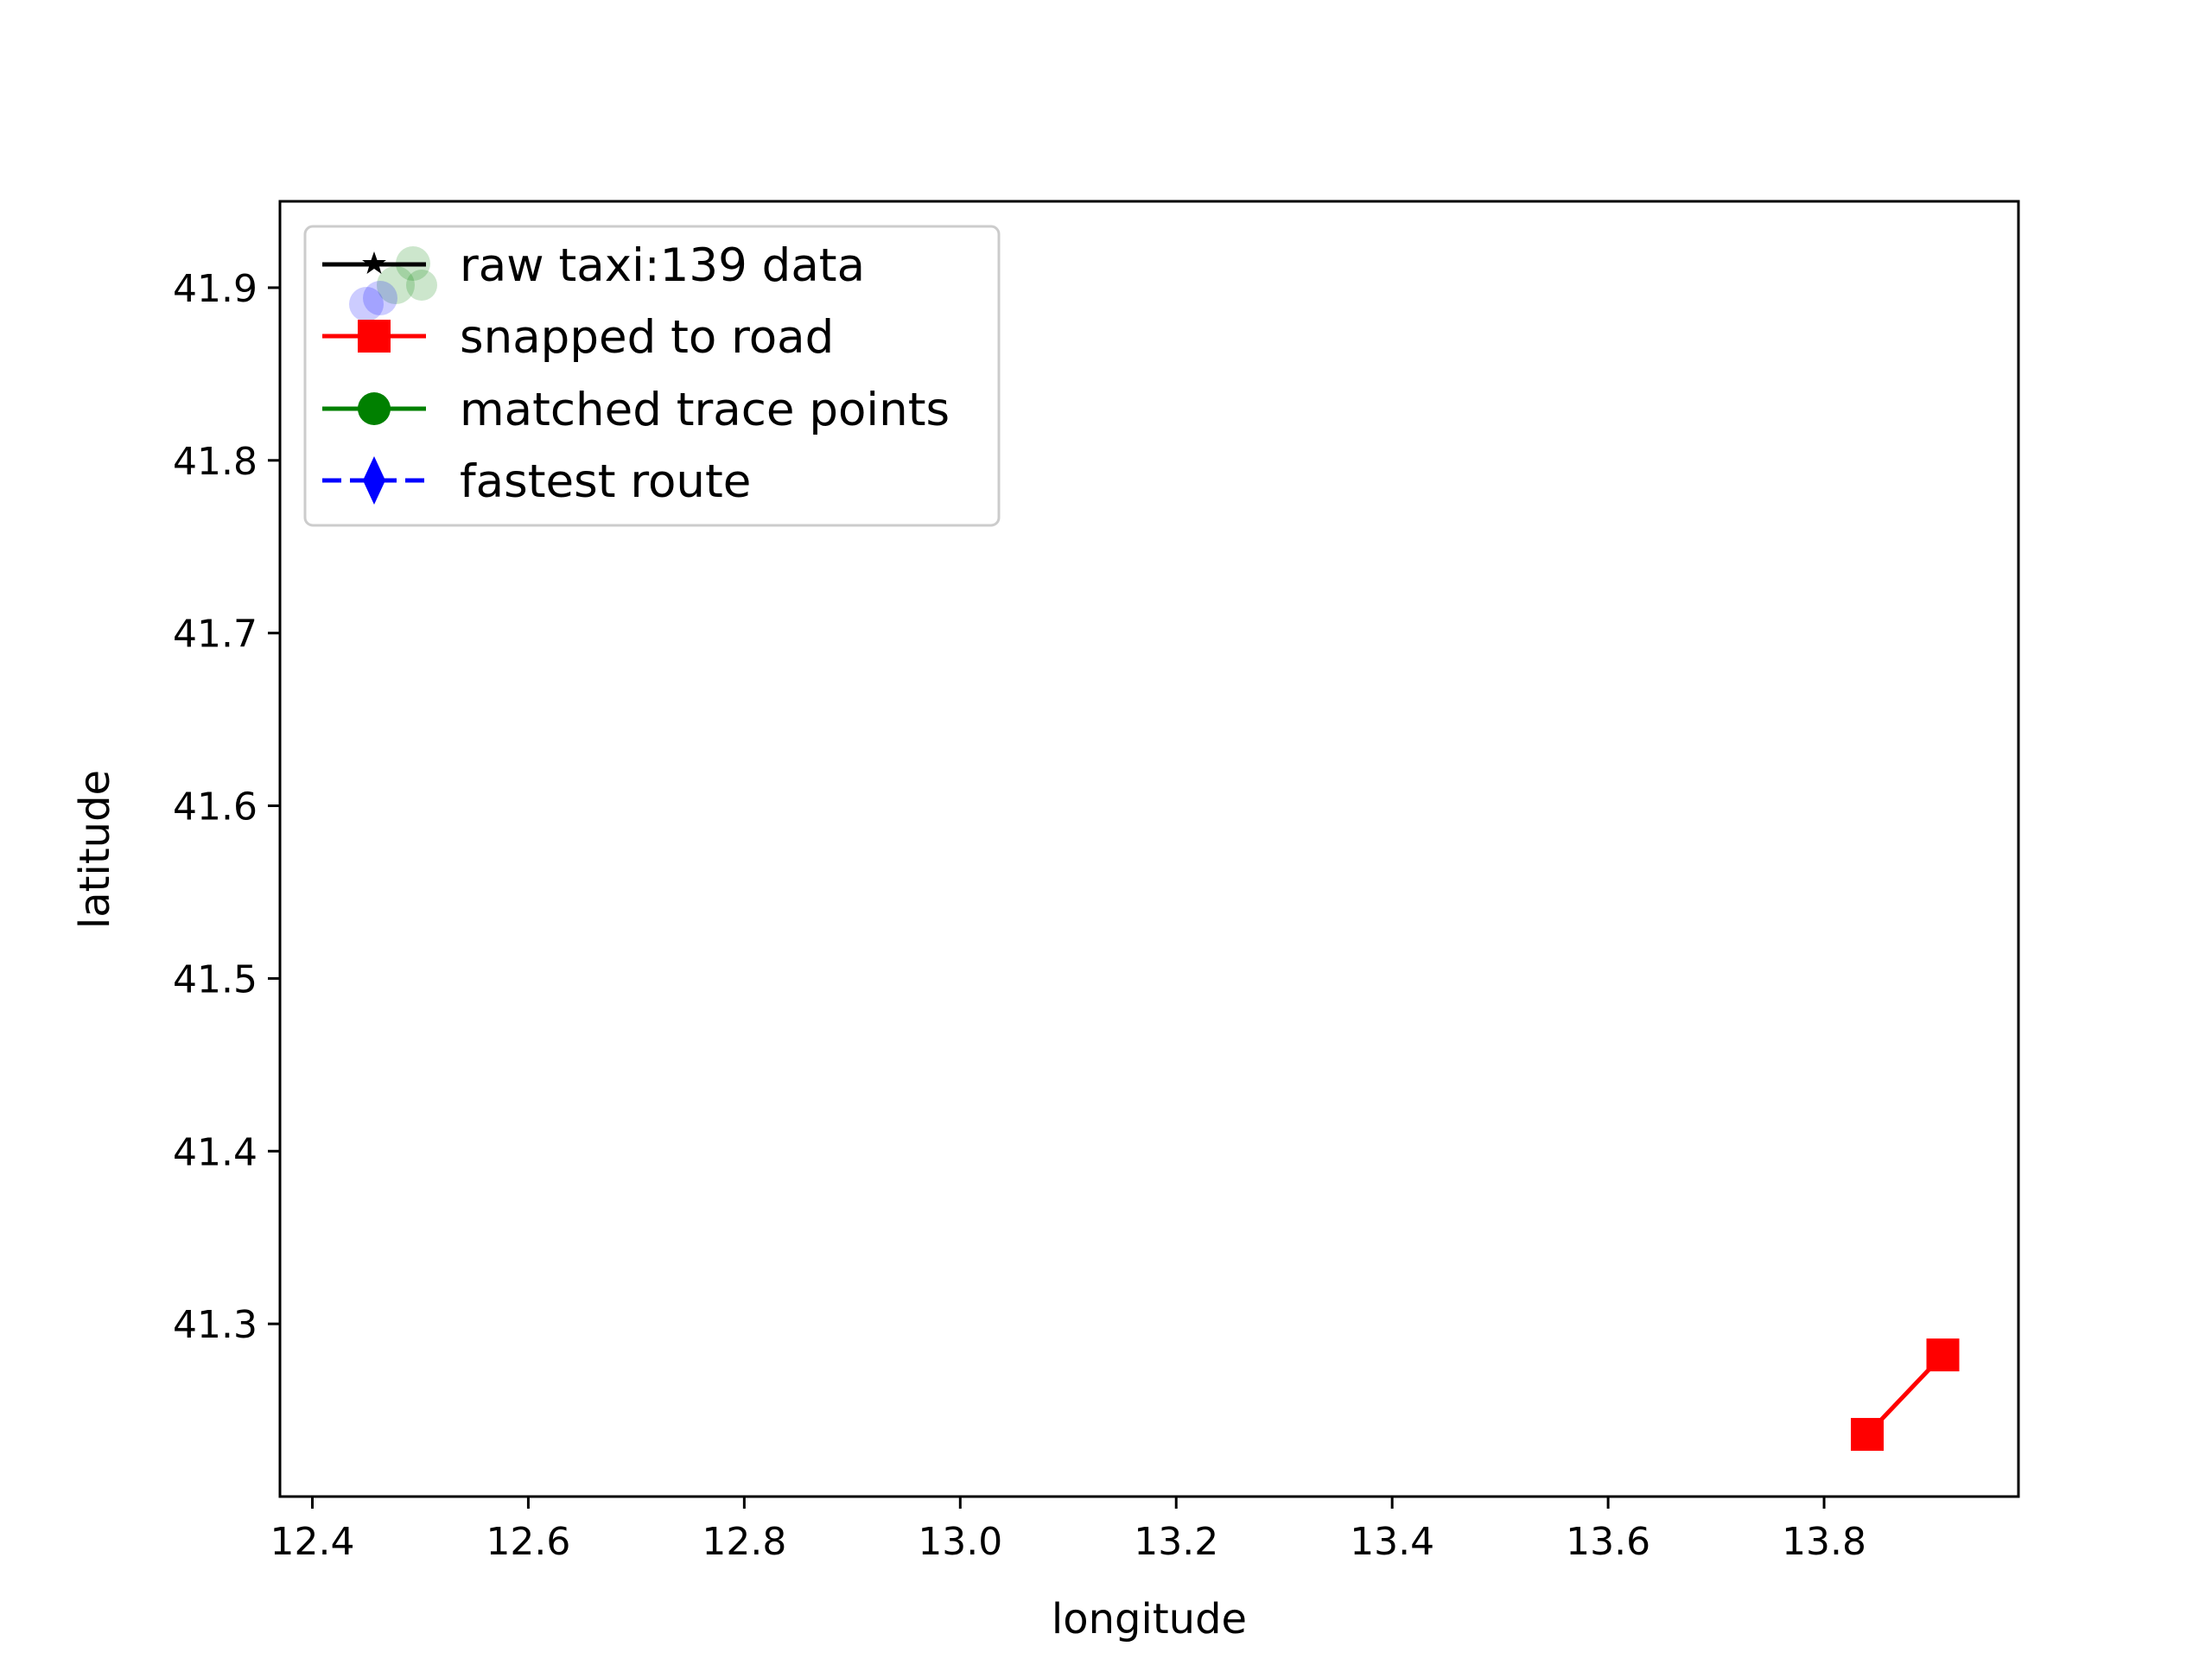 Image resolution: width=2212 pixels, height=1659 pixels. Describe the element at coordinates (215, 635) in the screenshot. I see `y-tick-label: 41.7` at that location.